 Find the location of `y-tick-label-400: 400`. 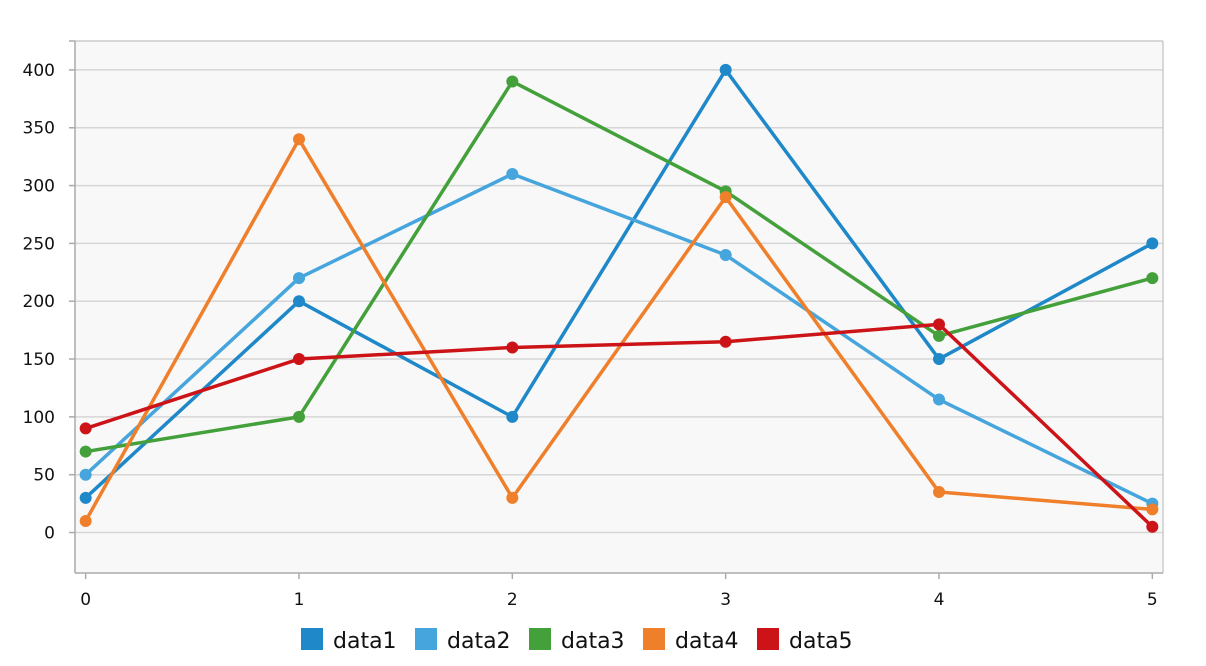

y-tick-label-400: 400 is located at coordinates (39, 71).